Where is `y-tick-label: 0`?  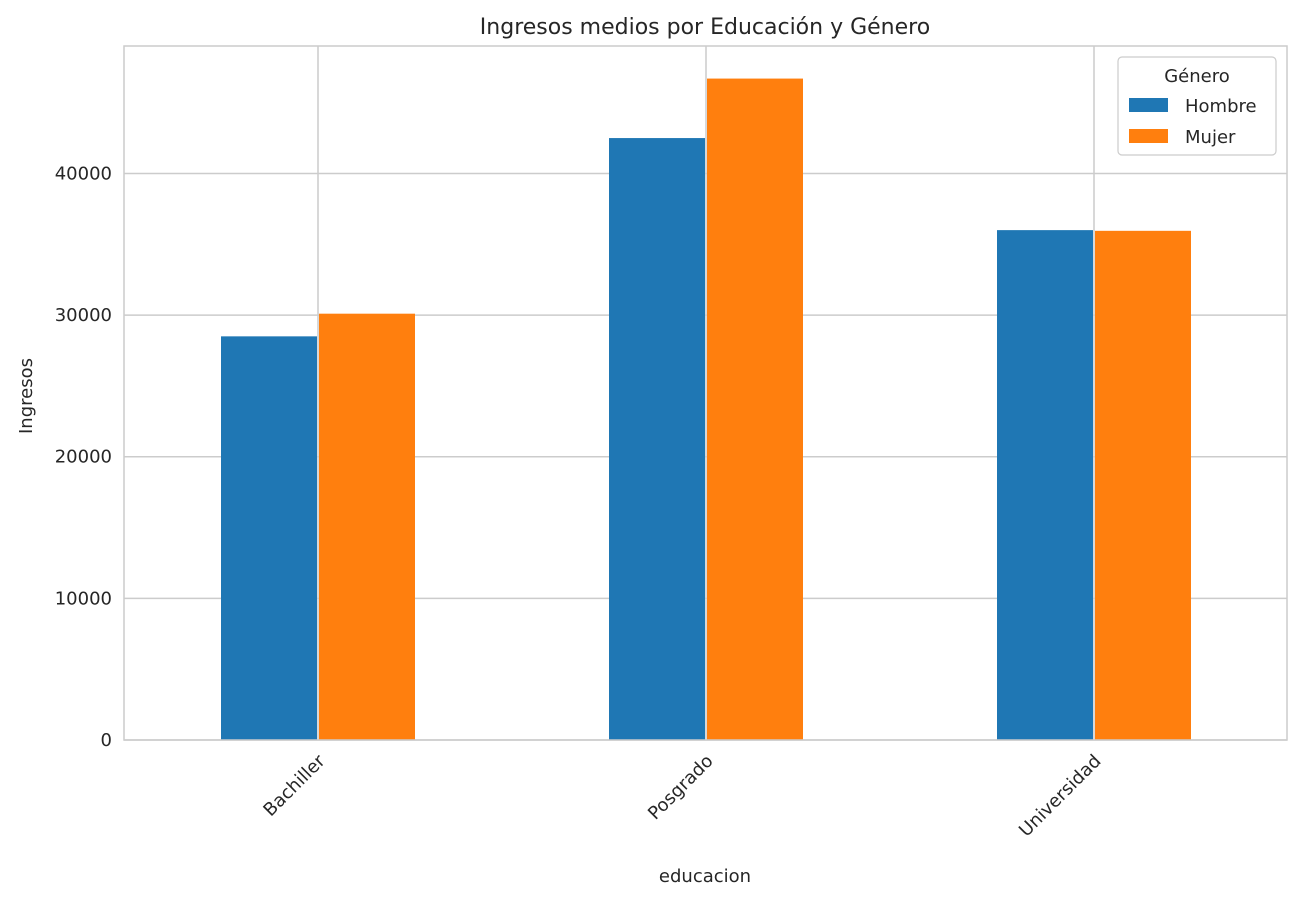 y-tick-label: 0 is located at coordinates (106, 740).